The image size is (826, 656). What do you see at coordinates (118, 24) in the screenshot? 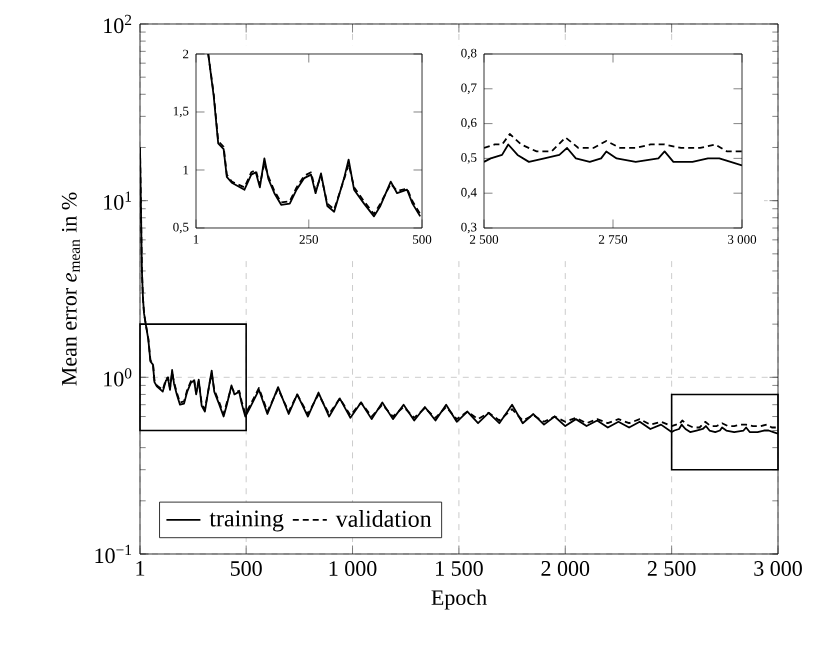
I see `y-tick-label: 10$^{2}$` at bounding box center [118, 24].